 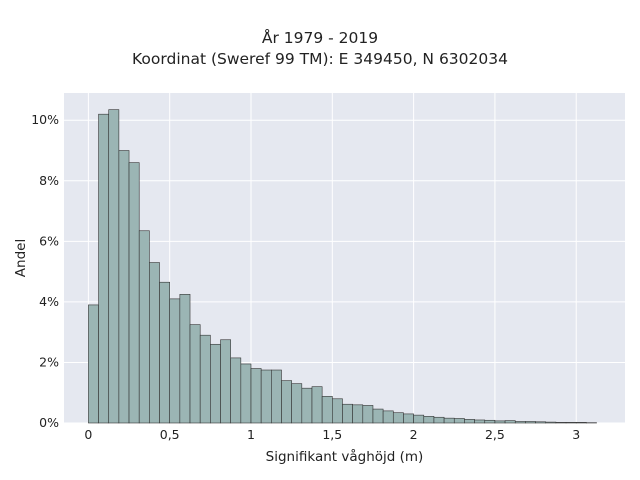 I want to click on y-tick-label: 6%, so click(x=49, y=240).